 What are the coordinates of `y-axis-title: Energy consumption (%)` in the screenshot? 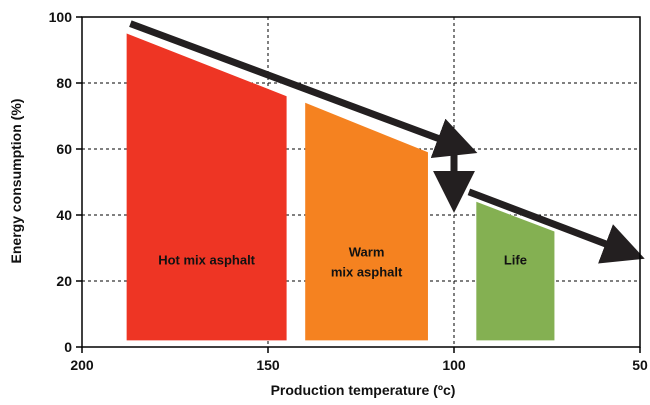 It's located at (16, 181).